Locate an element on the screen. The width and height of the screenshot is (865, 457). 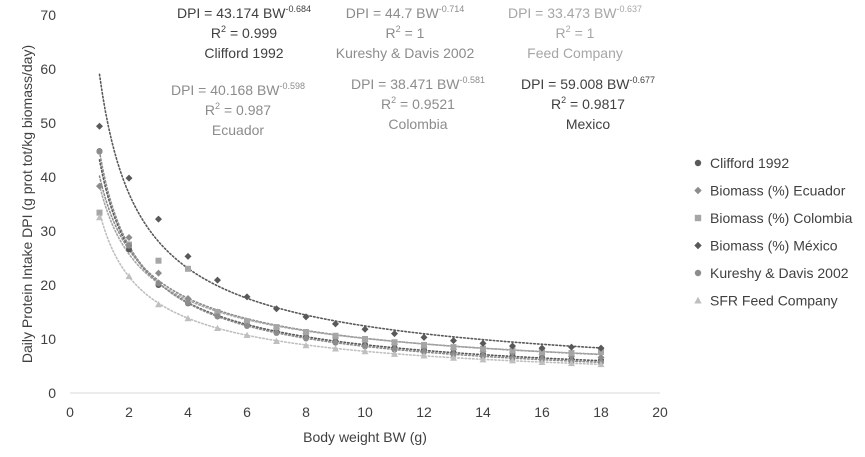
legend-item: Biomass (%) Colombia is located at coordinates (773, 218).